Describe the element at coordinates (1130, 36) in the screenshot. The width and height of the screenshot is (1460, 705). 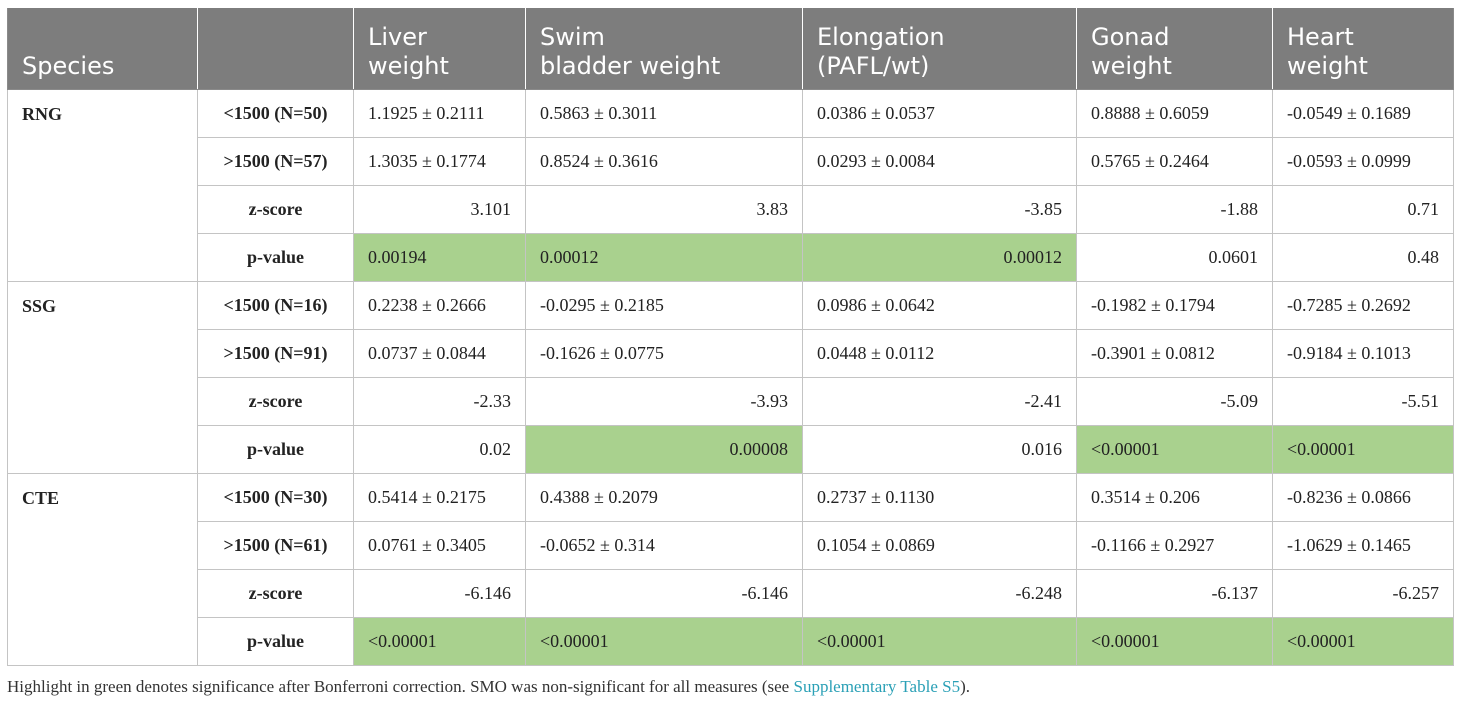
I see `header-text-line: Gonad` at that location.